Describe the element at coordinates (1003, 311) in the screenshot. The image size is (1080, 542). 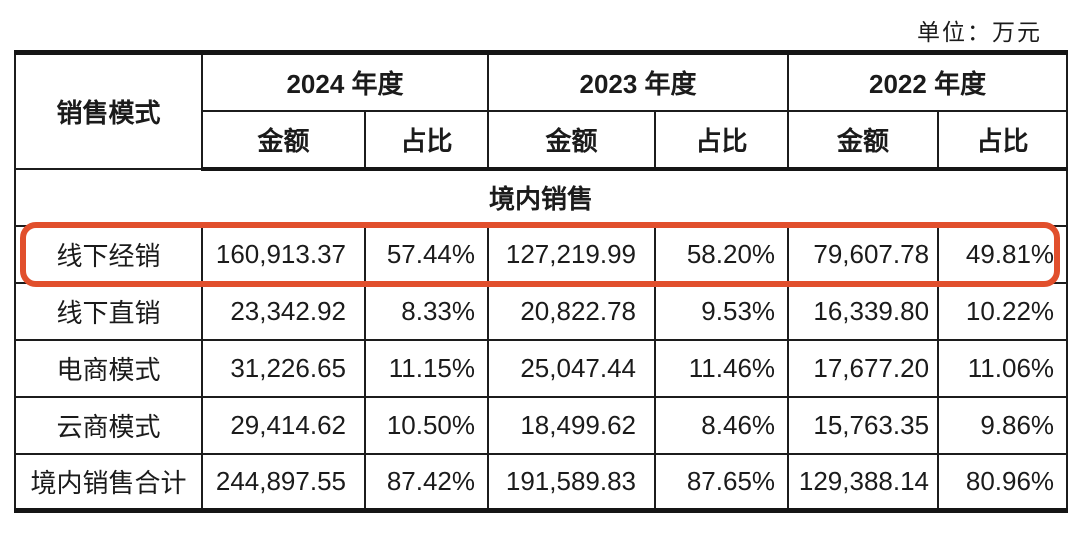
I see `ratio-cell: 10.22%` at that location.